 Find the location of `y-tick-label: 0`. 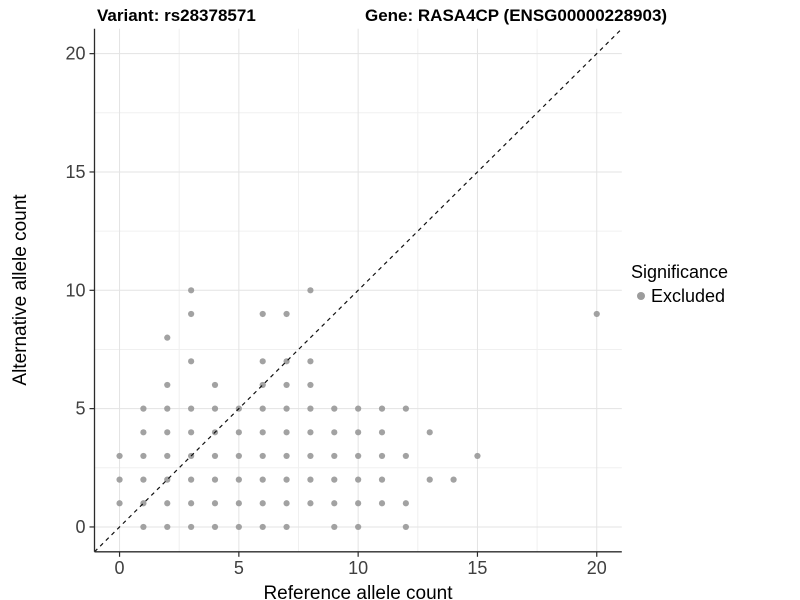

y-tick-label: 0 is located at coordinates (80, 527).